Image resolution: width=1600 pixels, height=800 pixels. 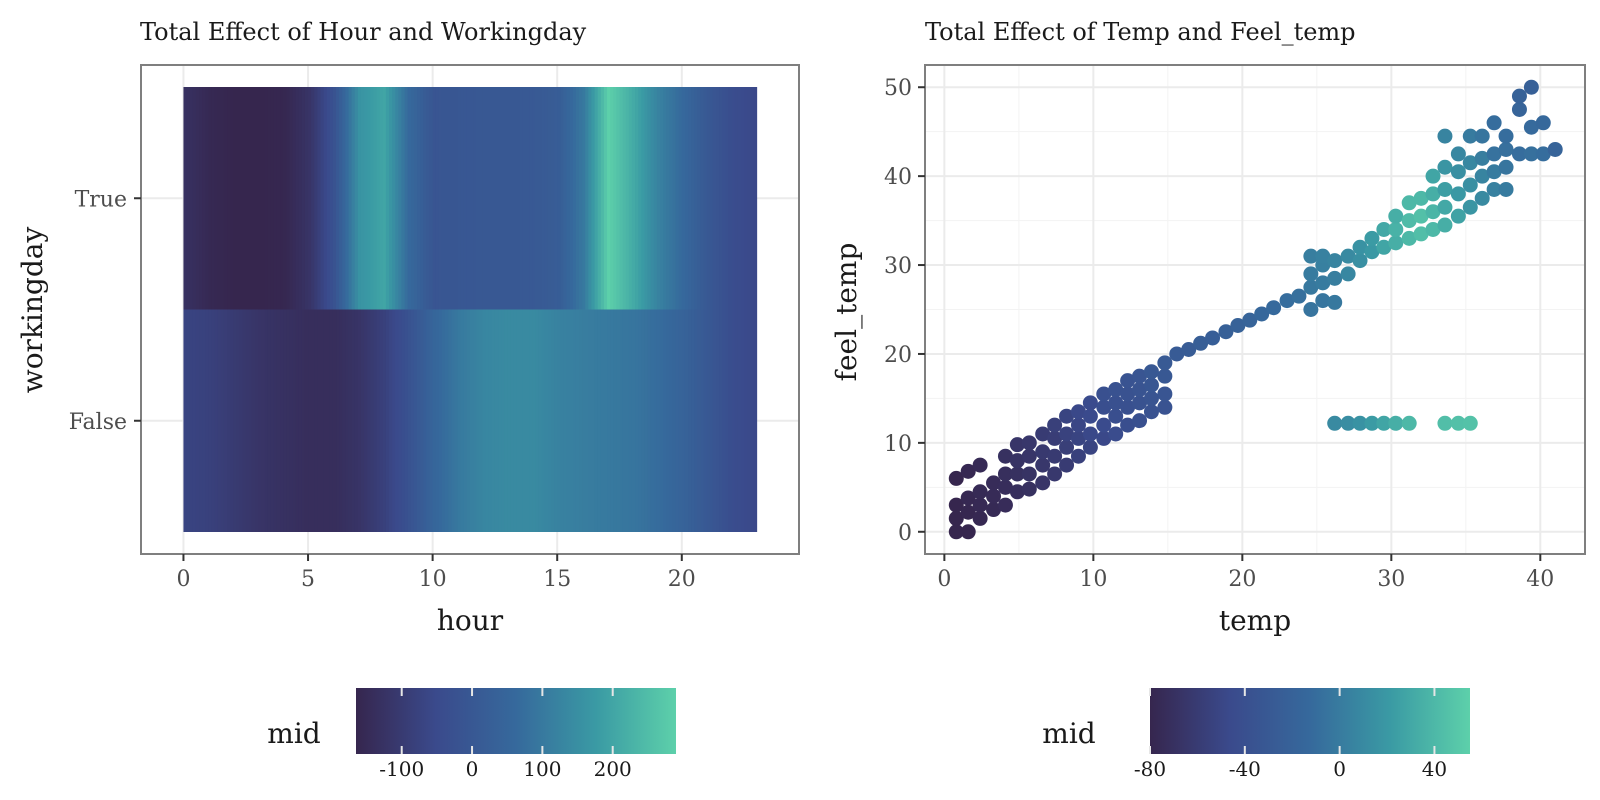 I want to click on heatmap-x-tick-label: 15, so click(x=557, y=579).